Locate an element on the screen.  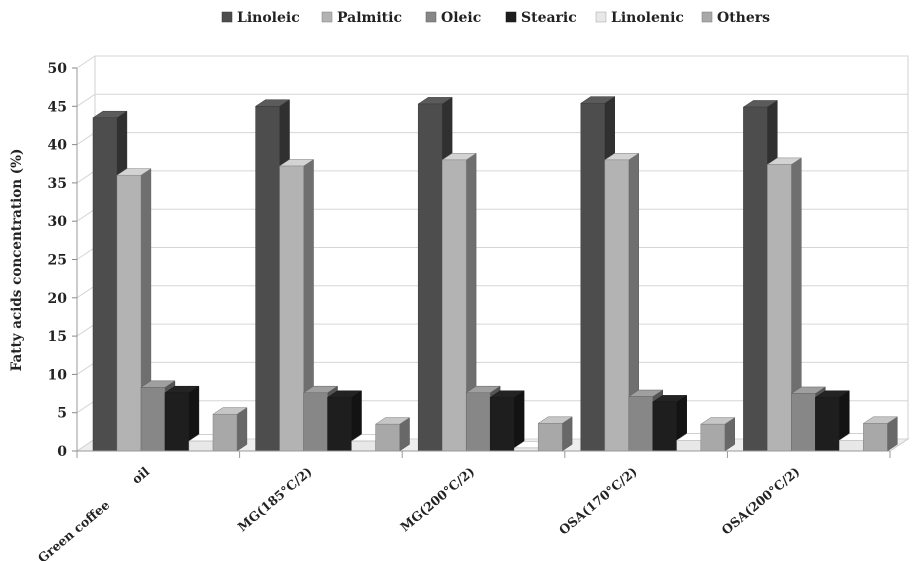
legend-item-oleic: Oleic is located at coordinates (453, 18).